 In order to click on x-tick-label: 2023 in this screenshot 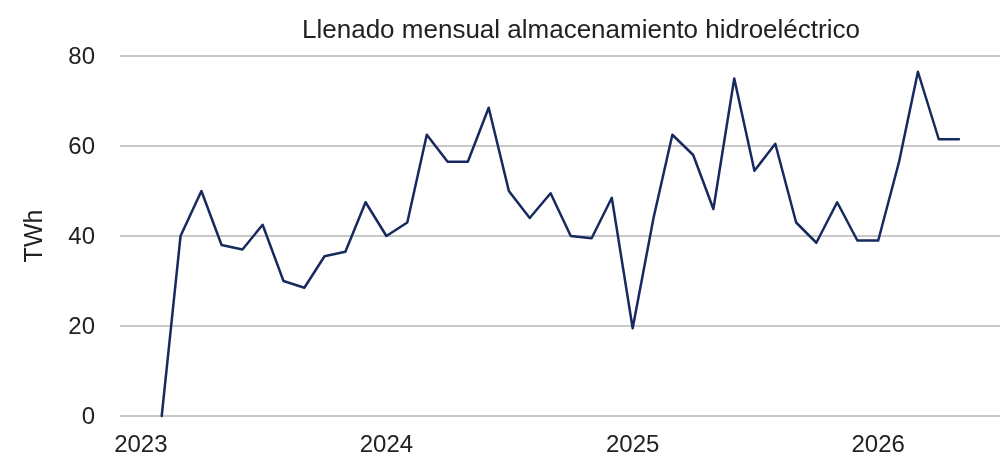, I will do `click(141, 443)`.